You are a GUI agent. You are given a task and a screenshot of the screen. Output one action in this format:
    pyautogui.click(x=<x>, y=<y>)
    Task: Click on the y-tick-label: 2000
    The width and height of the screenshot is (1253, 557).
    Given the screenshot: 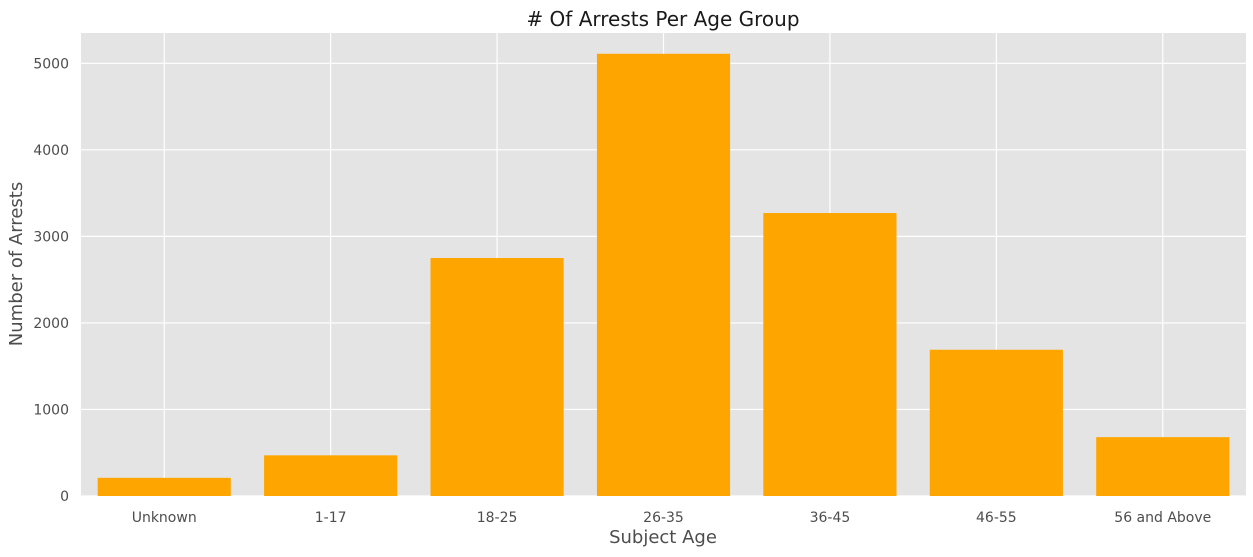 What is the action you would take?
    pyautogui.click(x=51, y=324)
    